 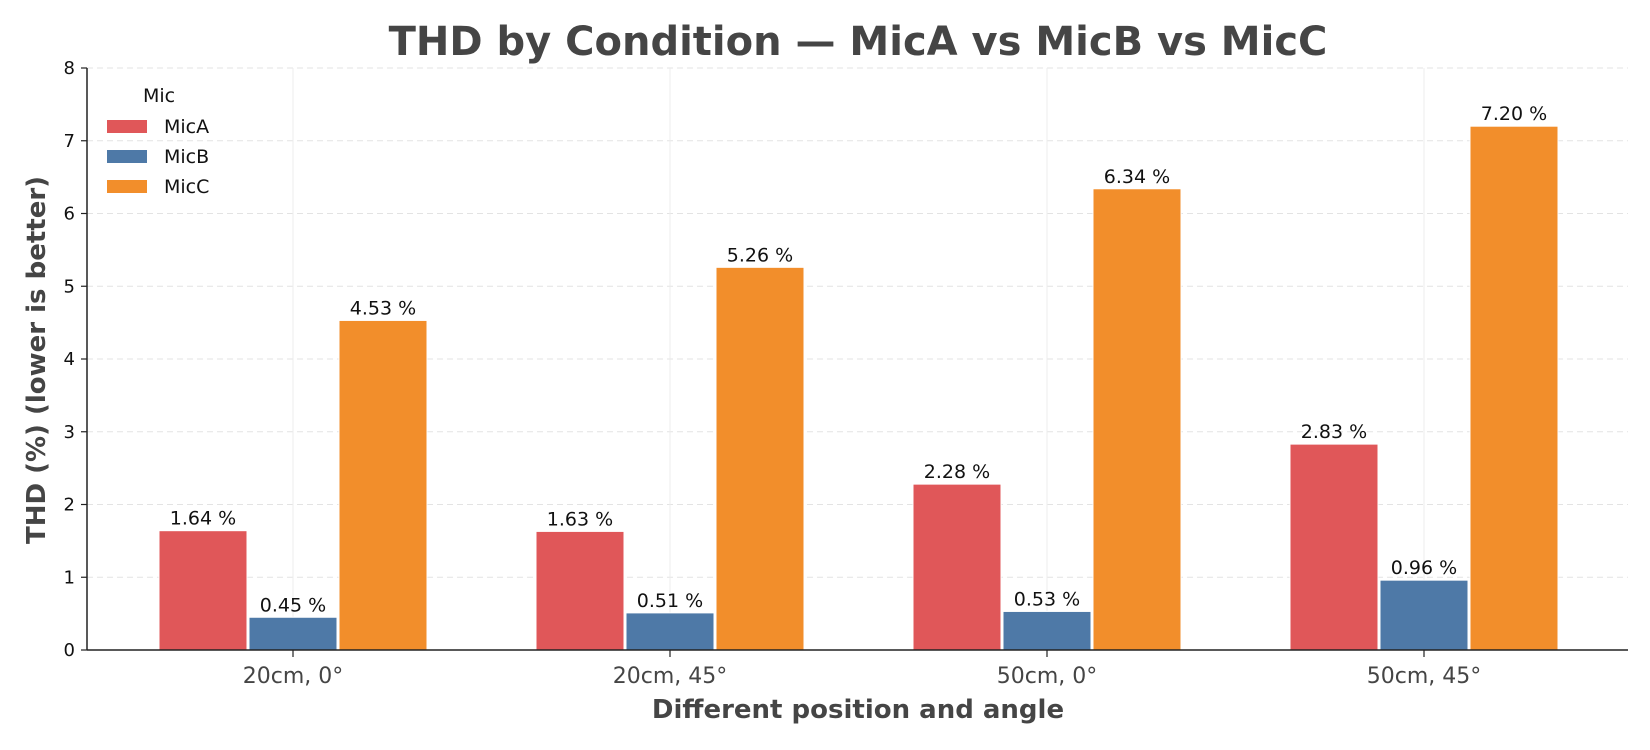 I want to click on y-tick-label: 8, so click(x=69, y=68).